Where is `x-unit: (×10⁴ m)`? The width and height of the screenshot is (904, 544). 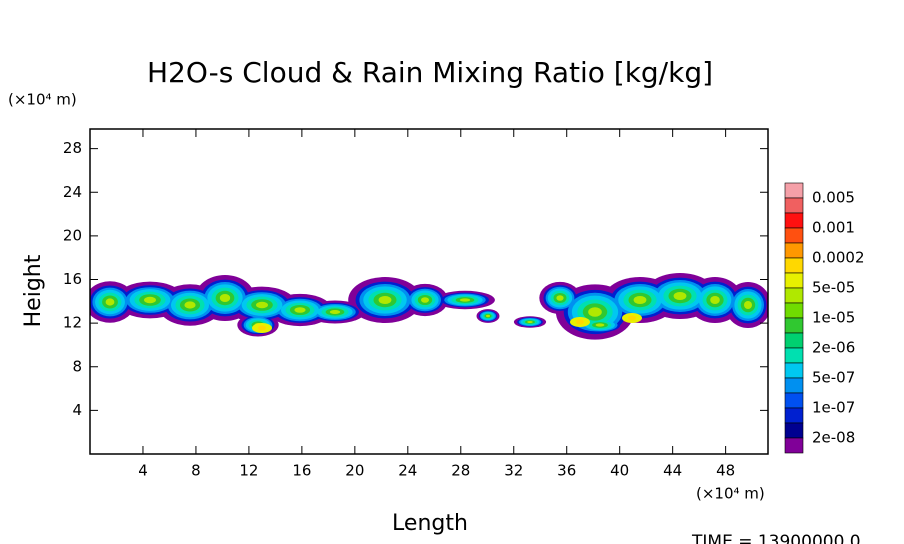 x-unit: (×10⁴ m) is located at coordinates (730, 494).